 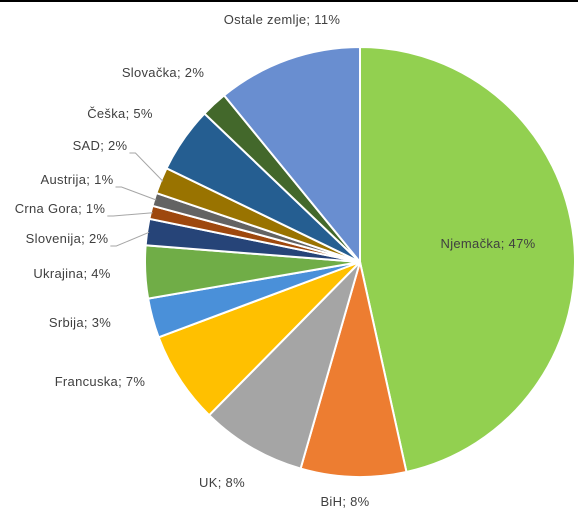 I want to click on label-category: SAD, so click(x=87, y=145).